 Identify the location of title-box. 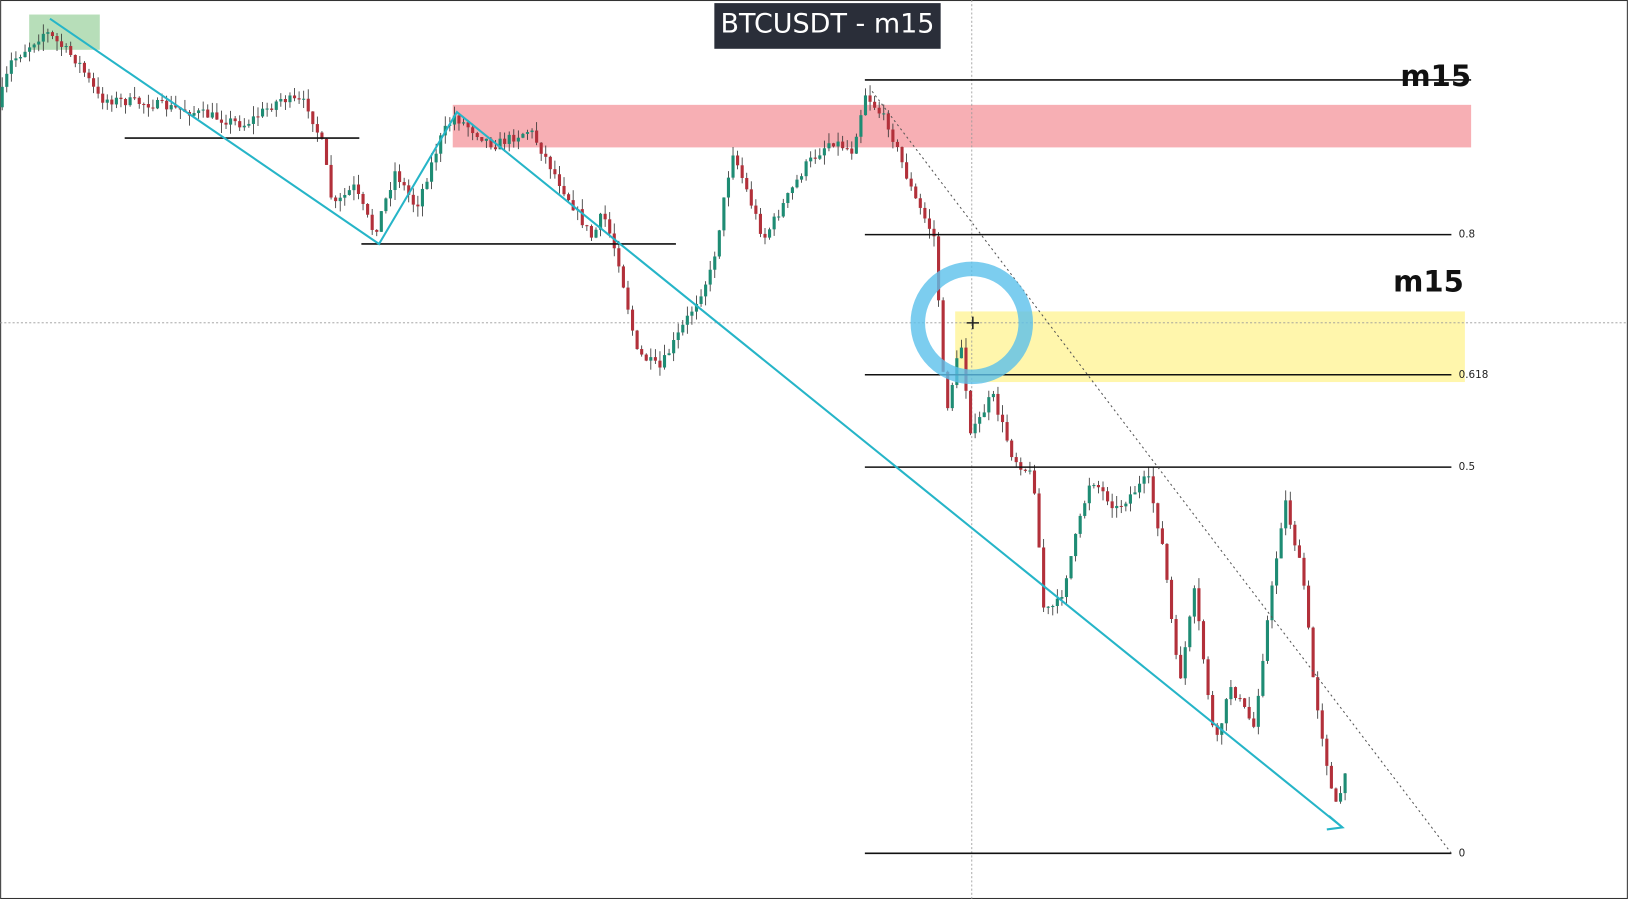
(827, 26).